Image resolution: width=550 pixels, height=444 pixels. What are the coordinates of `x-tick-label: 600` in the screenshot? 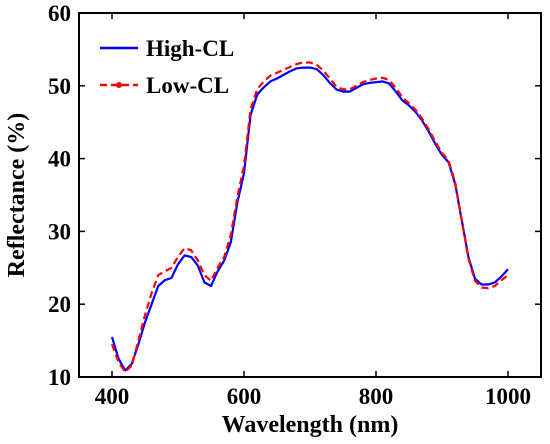 It's located at (244, 396).